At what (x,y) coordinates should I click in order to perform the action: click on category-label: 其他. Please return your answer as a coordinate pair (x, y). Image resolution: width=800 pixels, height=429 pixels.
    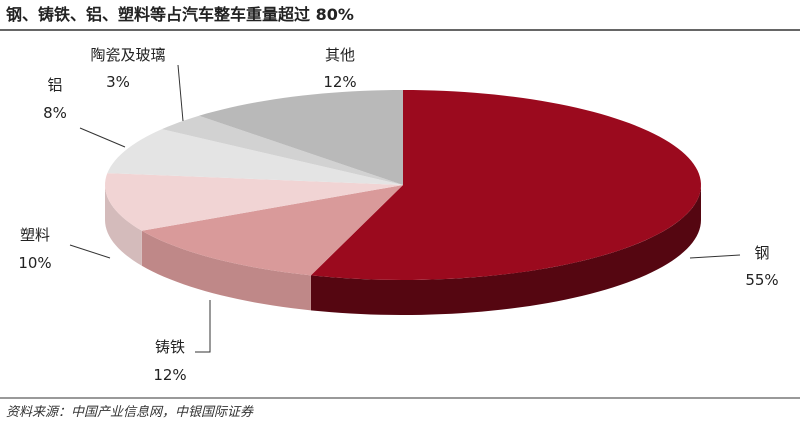
    Looking at the image, I should click on (340, 55).